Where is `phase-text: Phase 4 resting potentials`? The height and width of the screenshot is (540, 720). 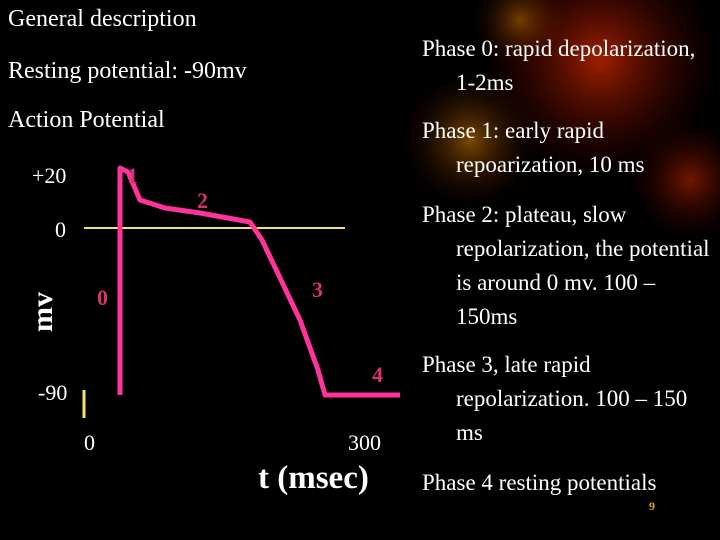
phase-text: Phase 4 resting potentials is located at coordinates (539, 482).